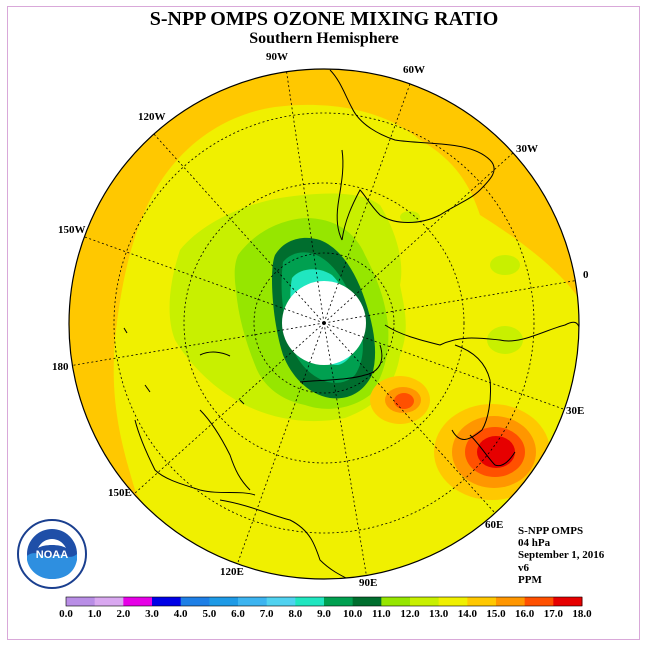 This screenshot has width=648, height=648. What do you see at coordinates (120, 493) in the screenshot?
I see `lon-label-150e: 150E` at bounding box center [120, 493].